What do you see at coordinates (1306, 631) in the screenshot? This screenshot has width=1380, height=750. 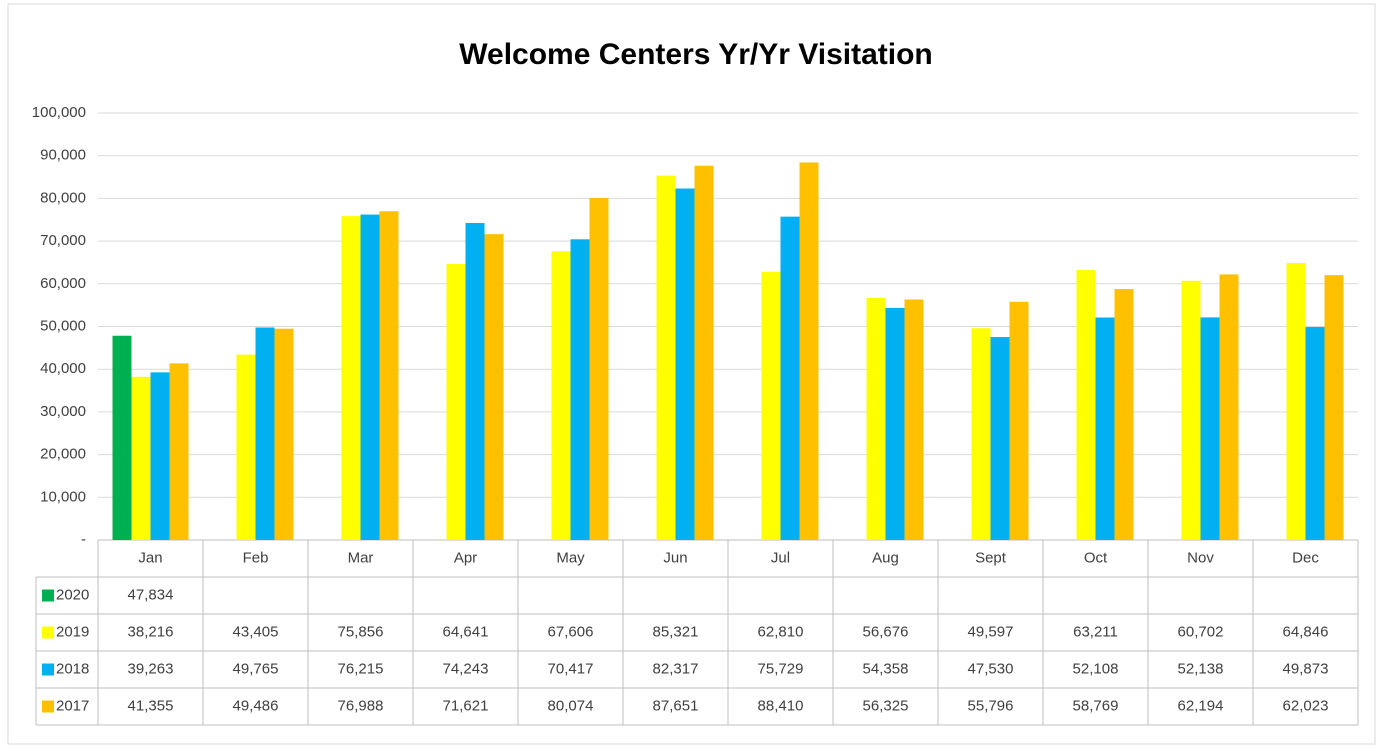 I see `table-value: 64,846` at bounding box center [1306, 631].